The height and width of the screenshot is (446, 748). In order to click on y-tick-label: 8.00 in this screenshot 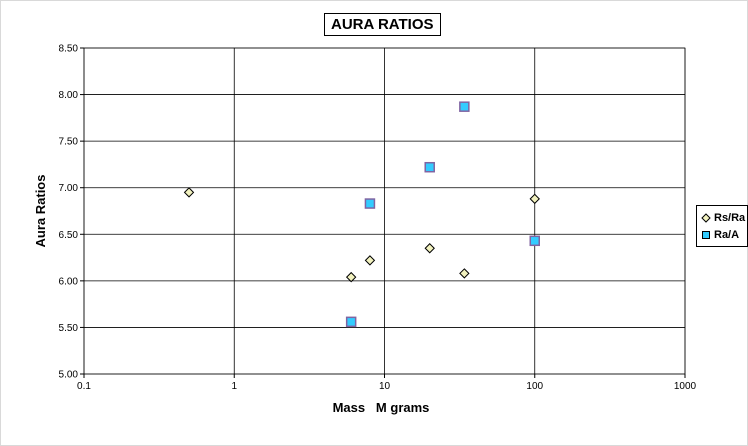, I will do `click(69, 95)`.